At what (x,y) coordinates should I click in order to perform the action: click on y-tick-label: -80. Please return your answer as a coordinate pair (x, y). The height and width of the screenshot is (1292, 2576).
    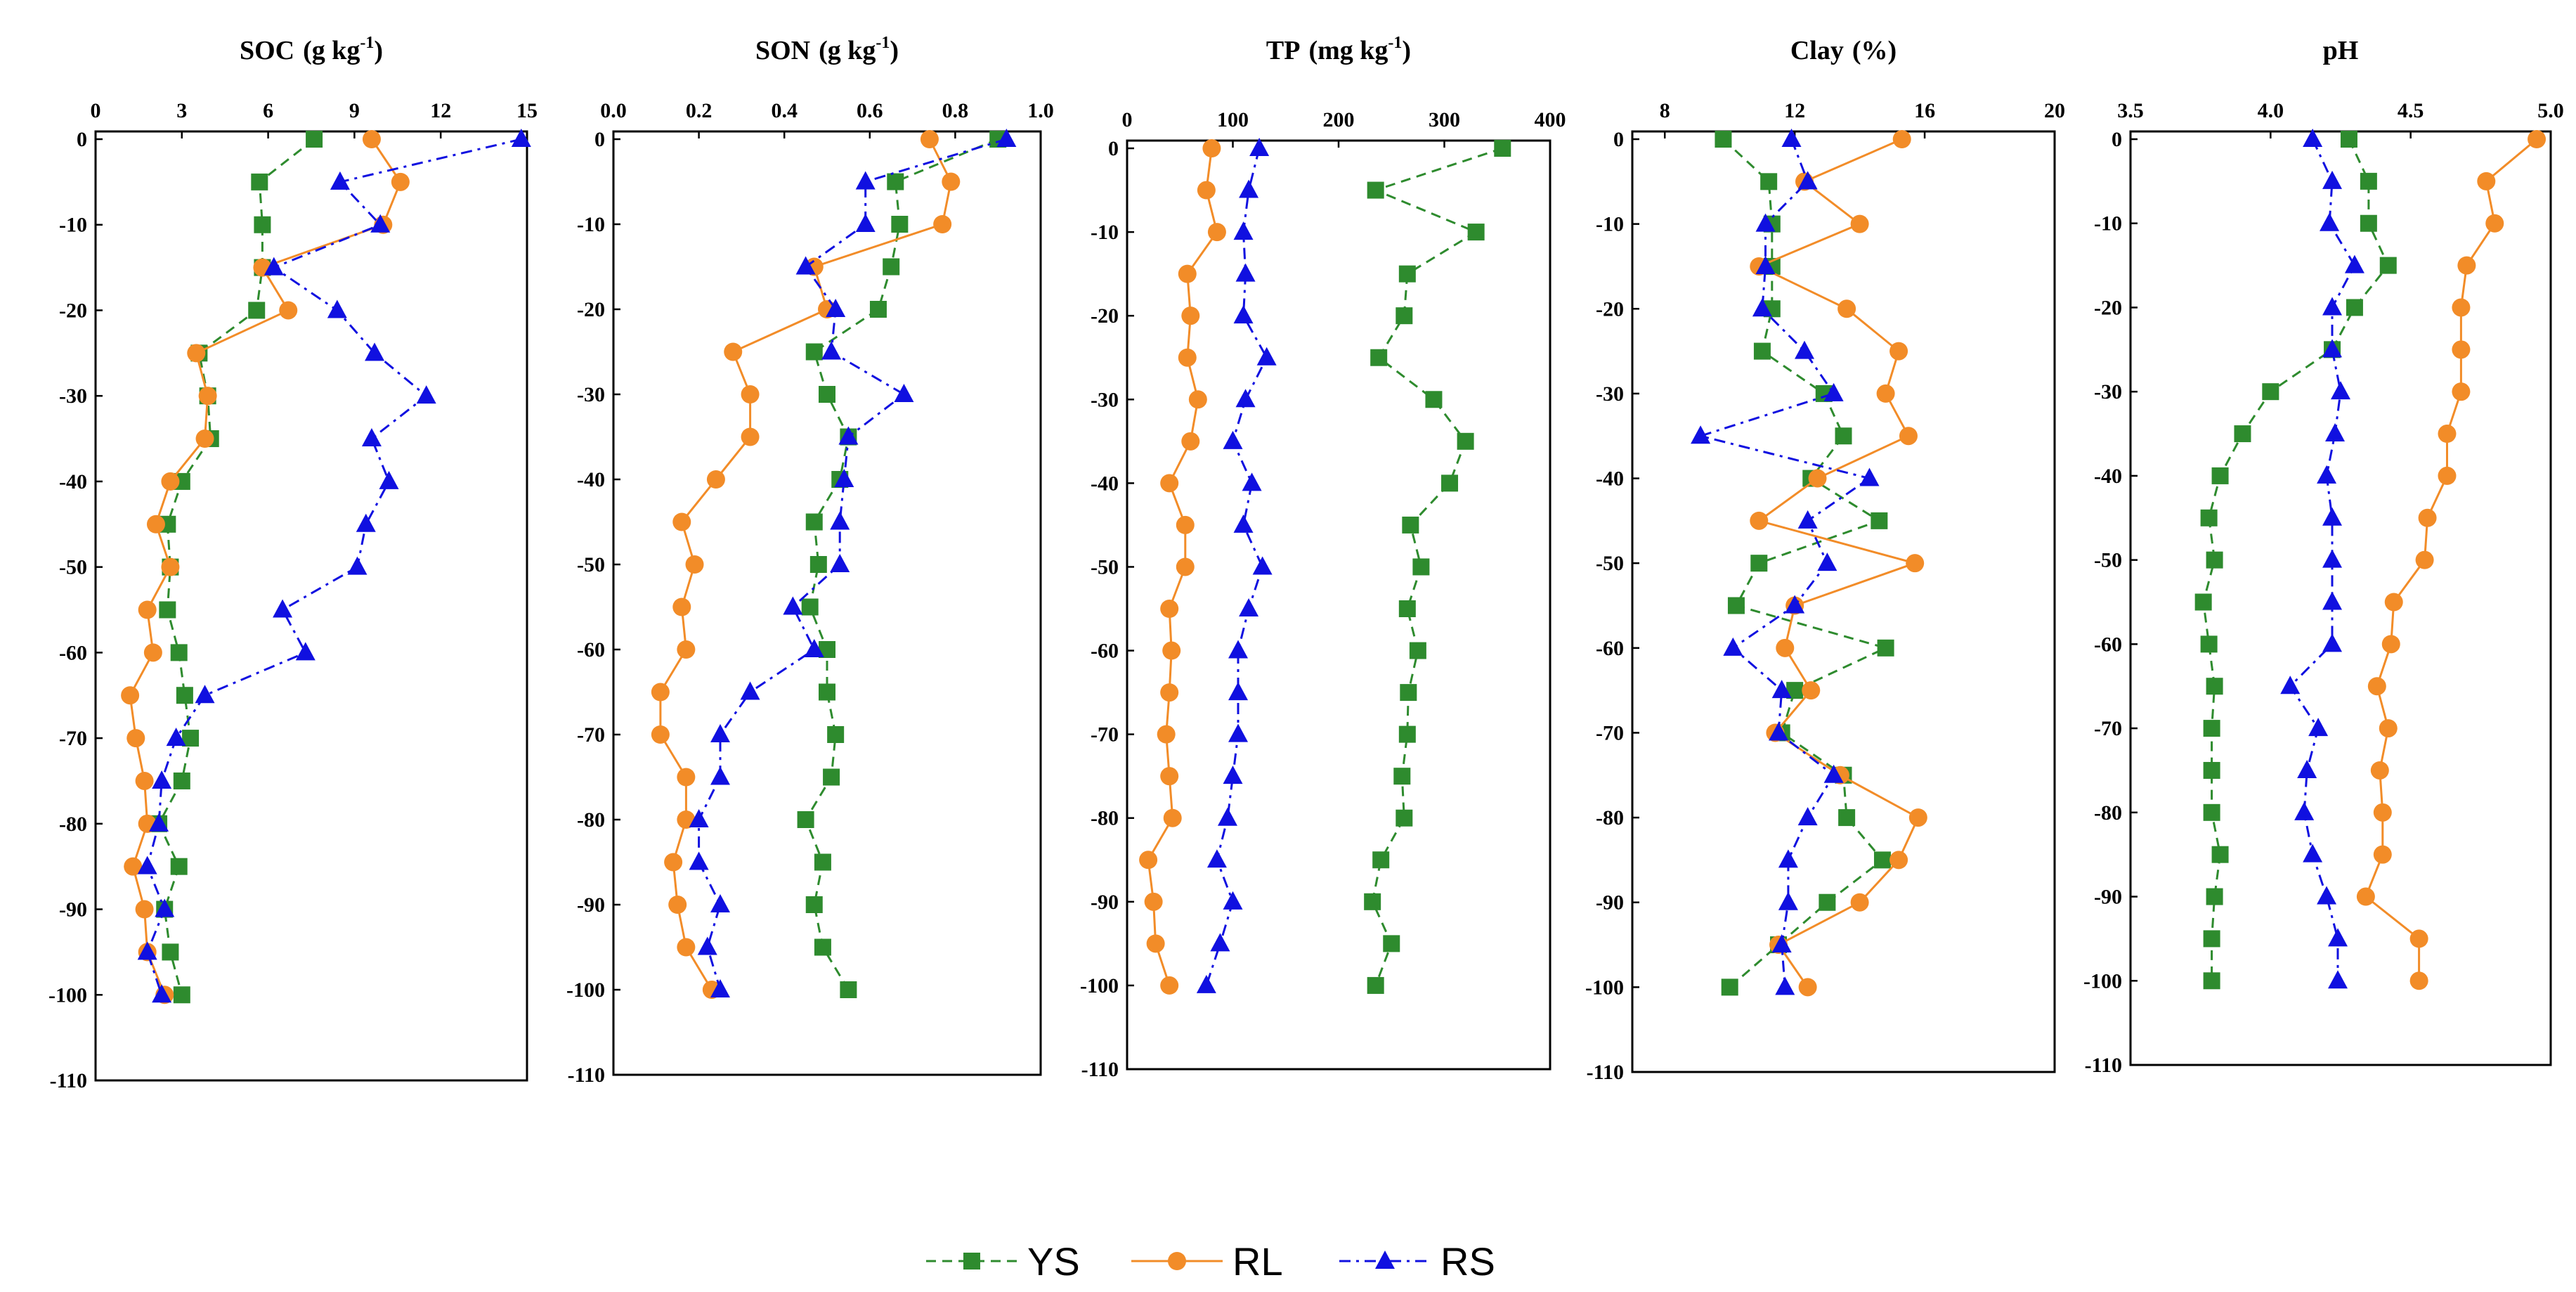
    Looking at the image, I should click on (2108, 813).